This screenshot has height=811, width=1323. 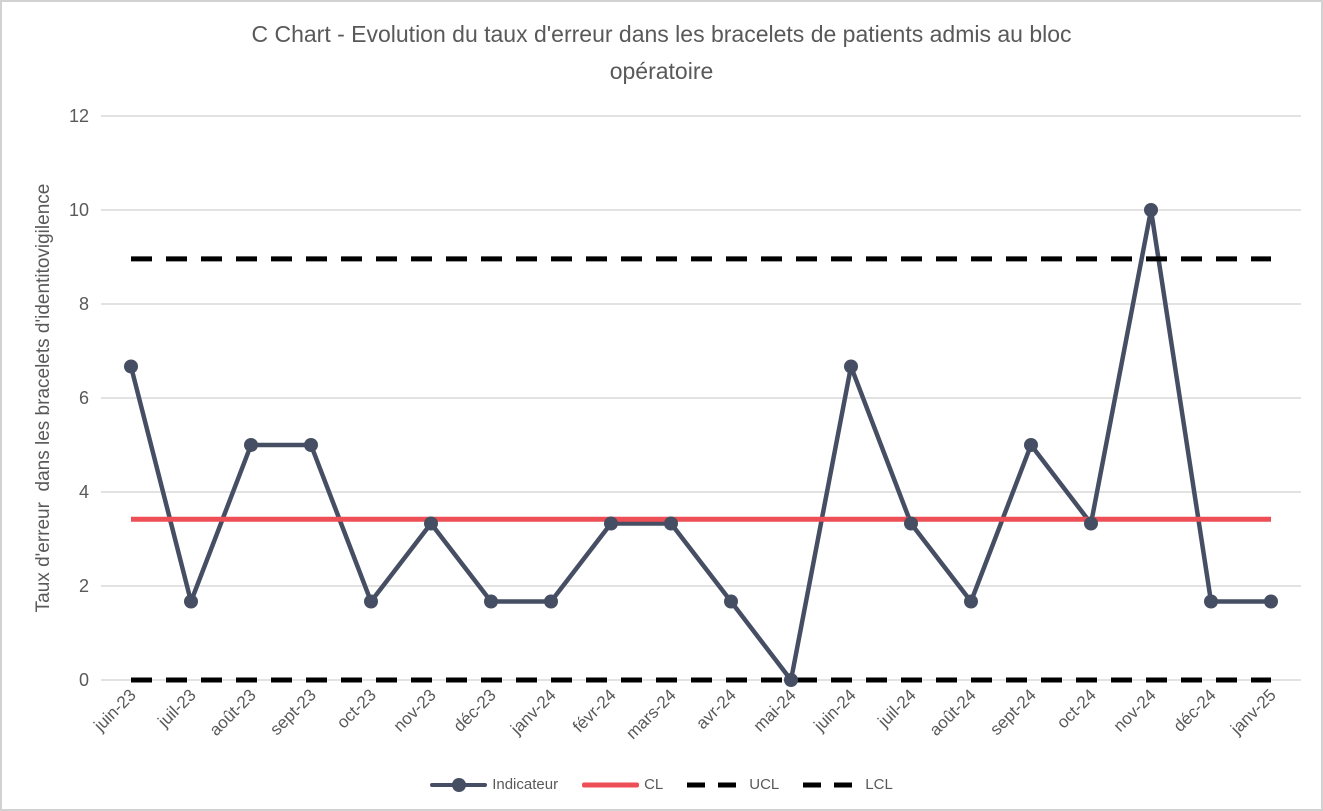 I want to click on y-tick-label: 6, so click(x=84, y=398).